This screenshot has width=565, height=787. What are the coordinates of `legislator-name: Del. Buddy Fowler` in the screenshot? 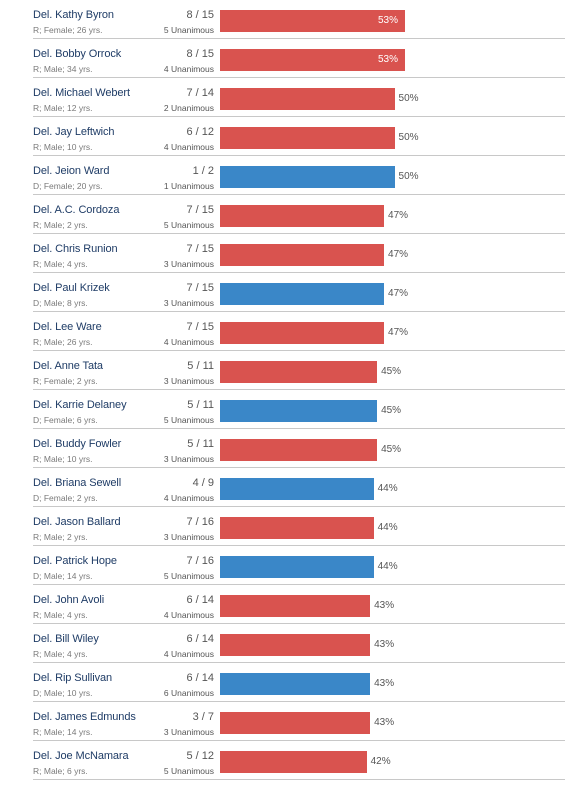 It's located at (77, 444).